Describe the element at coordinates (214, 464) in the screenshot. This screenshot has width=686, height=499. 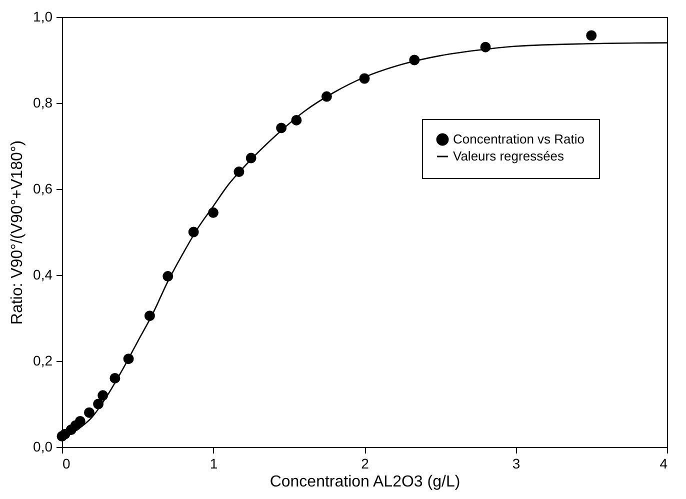
I see `x-tick-label: 1` at that location.